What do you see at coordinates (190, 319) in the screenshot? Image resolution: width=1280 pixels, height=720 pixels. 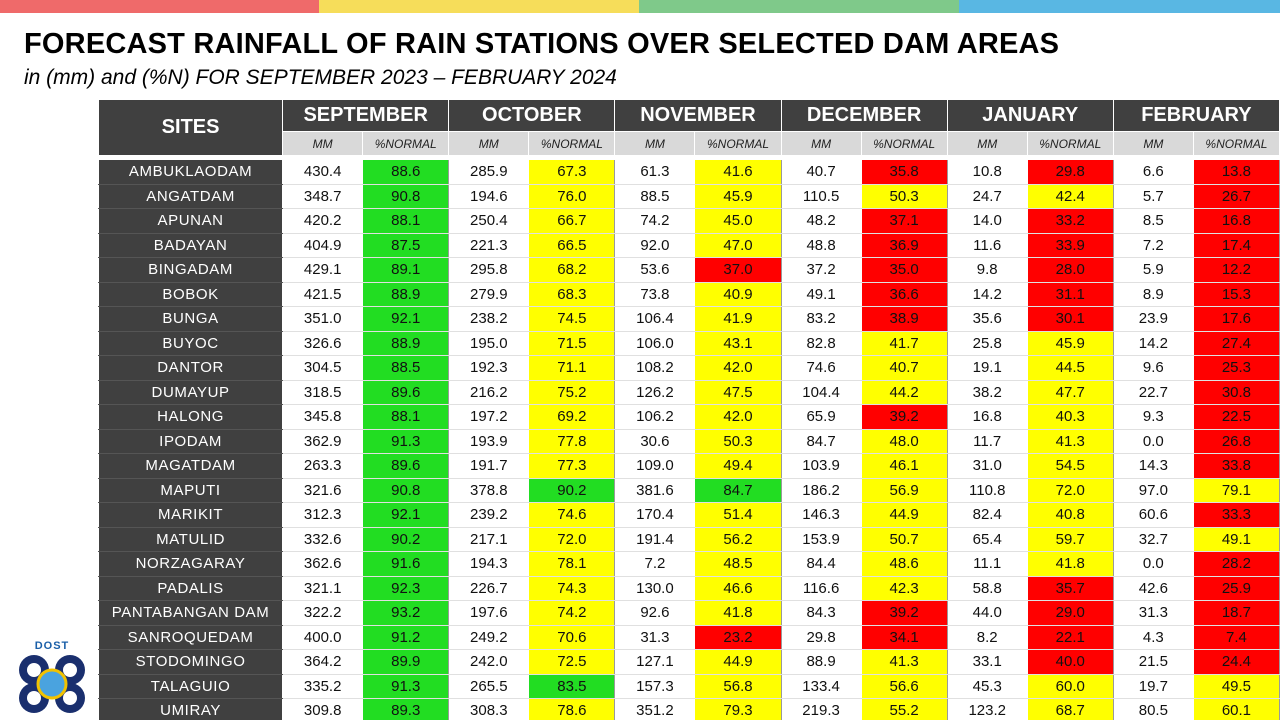 I see `site-name: BUNGA` at bounding box center [190, 319].